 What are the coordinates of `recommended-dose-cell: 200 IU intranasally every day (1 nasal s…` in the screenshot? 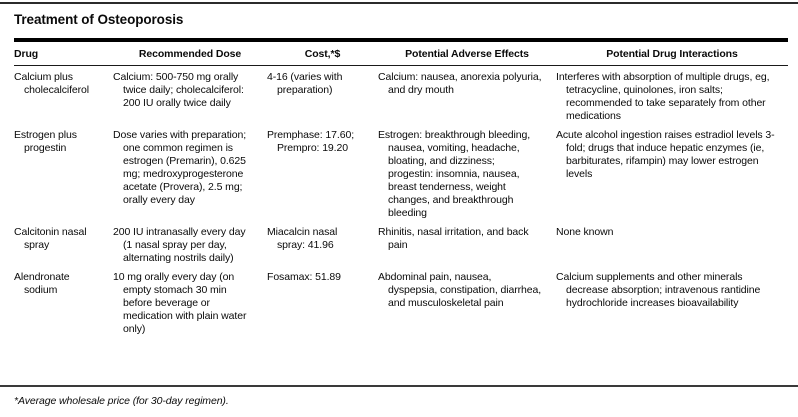 It's located at (179, 245).